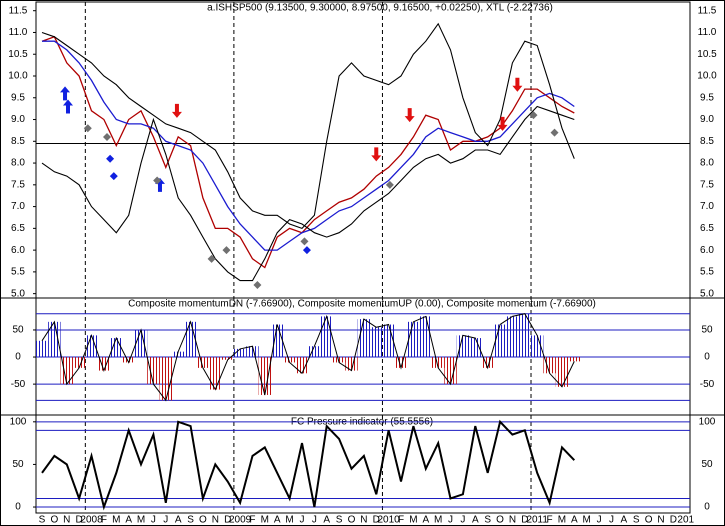  I want to click on signal-up, so click(67, 106).